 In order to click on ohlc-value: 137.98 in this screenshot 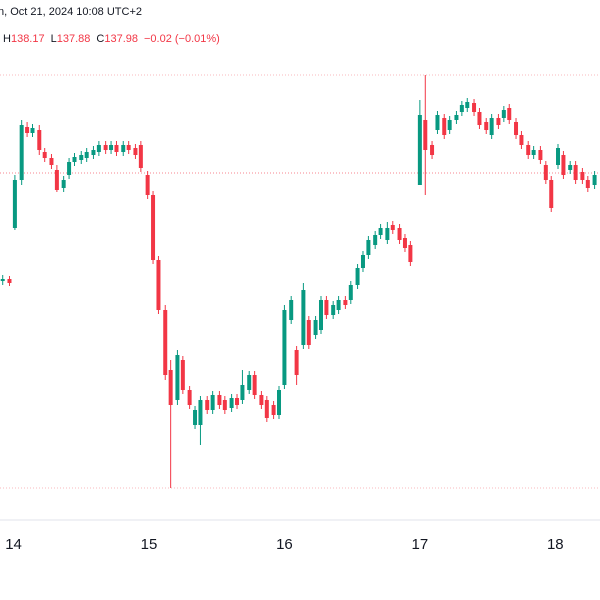, I will do `click(121, 39)`.